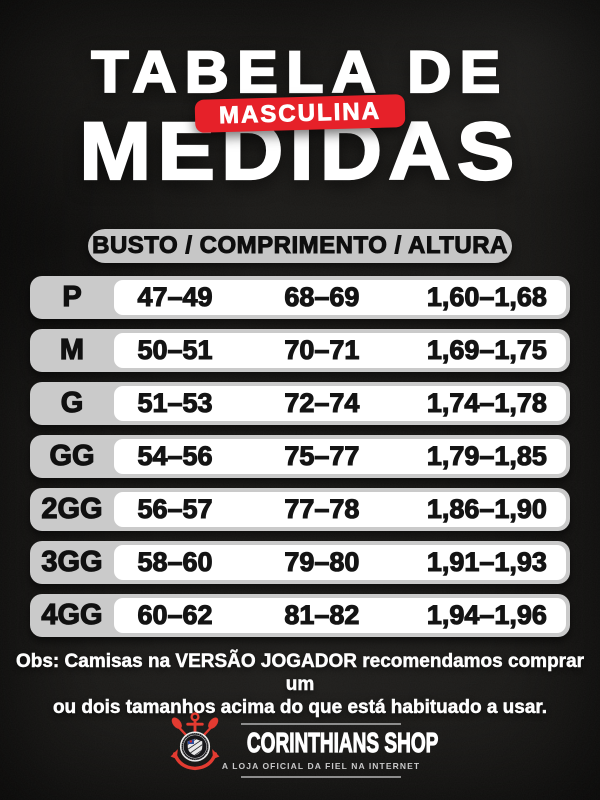  Describe the element at coordinates (175, 455) in the screenshot. I see `busto-value: 54–56` at that location.